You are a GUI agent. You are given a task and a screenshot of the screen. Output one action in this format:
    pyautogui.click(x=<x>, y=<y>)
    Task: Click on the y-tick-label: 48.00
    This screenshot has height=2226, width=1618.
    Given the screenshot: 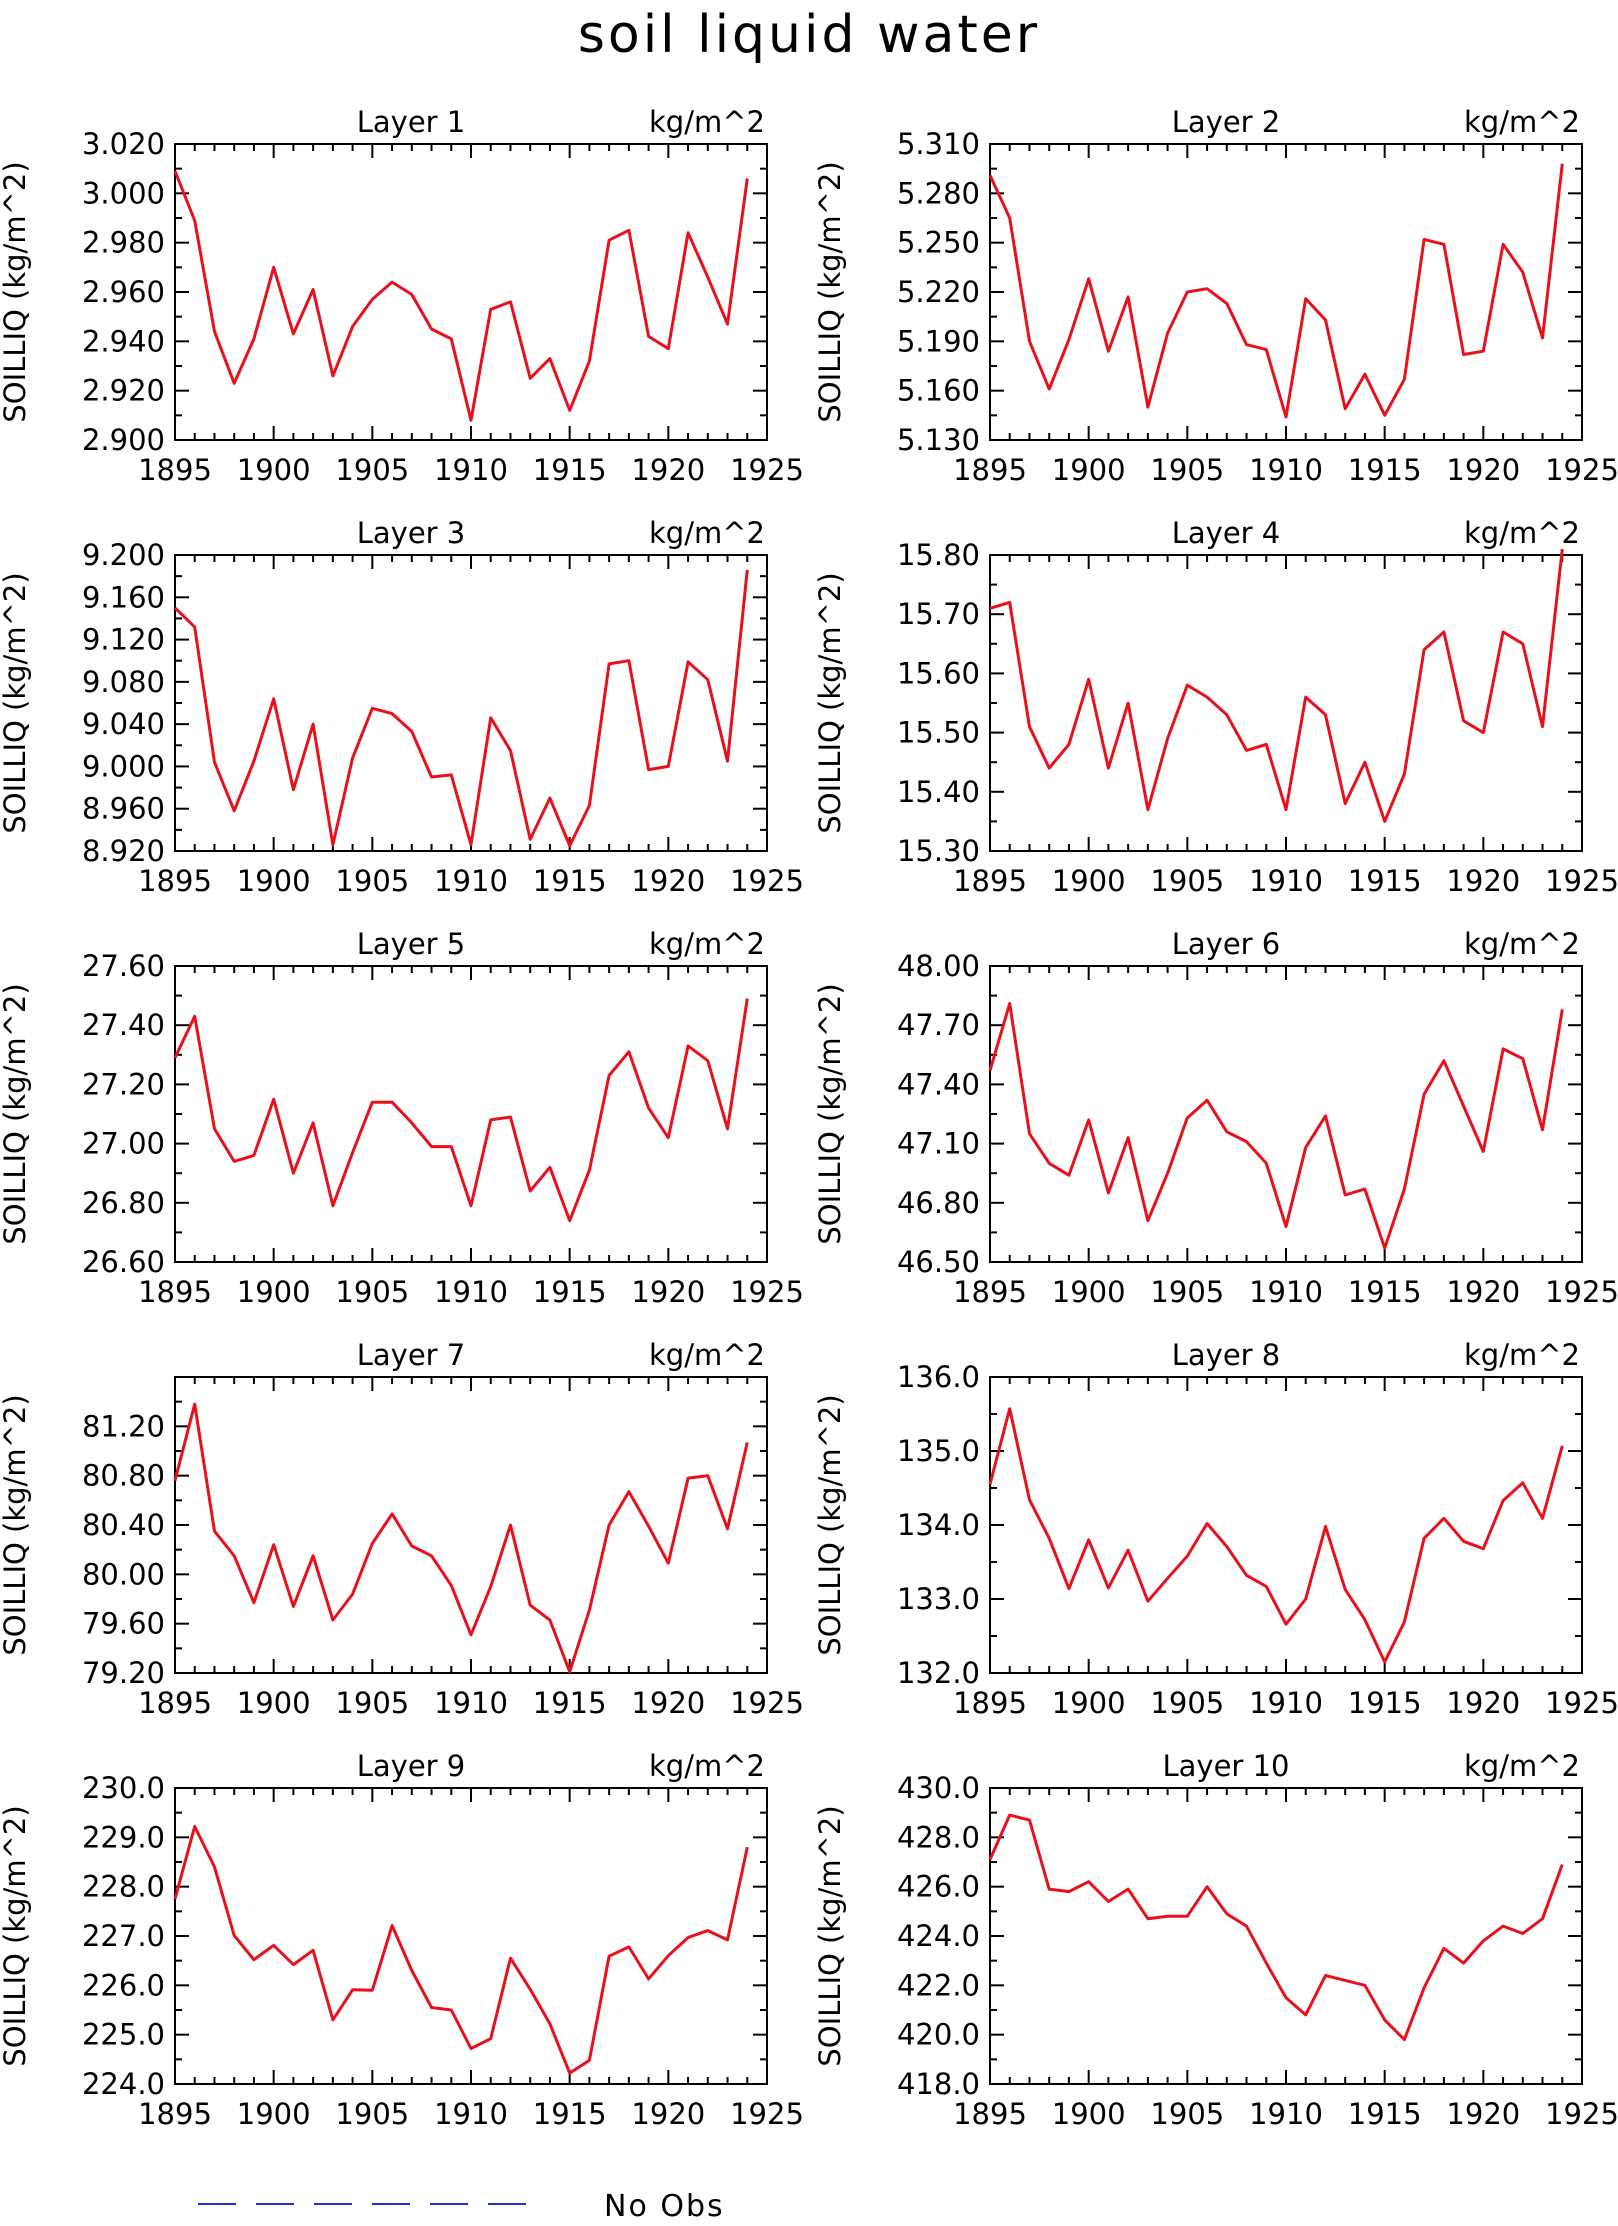 What is the action you would take?
    pyautogui.click(x=938, y=966)
    